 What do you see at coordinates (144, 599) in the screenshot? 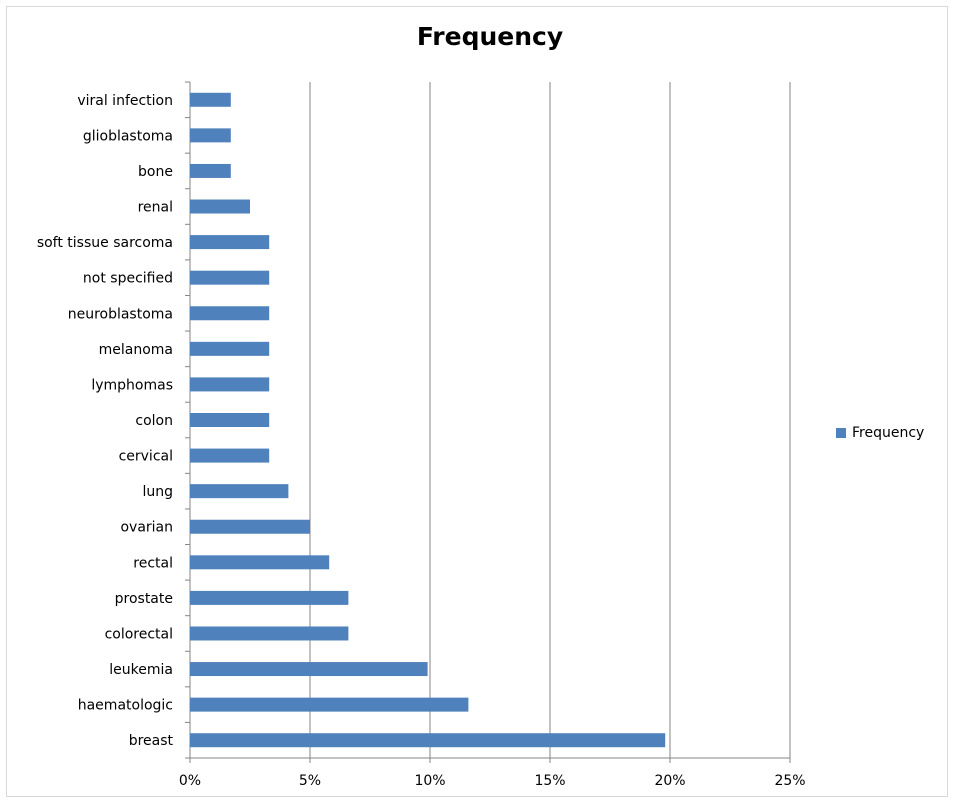
I see `category-label: prostate` at bounding box center [144, 599].